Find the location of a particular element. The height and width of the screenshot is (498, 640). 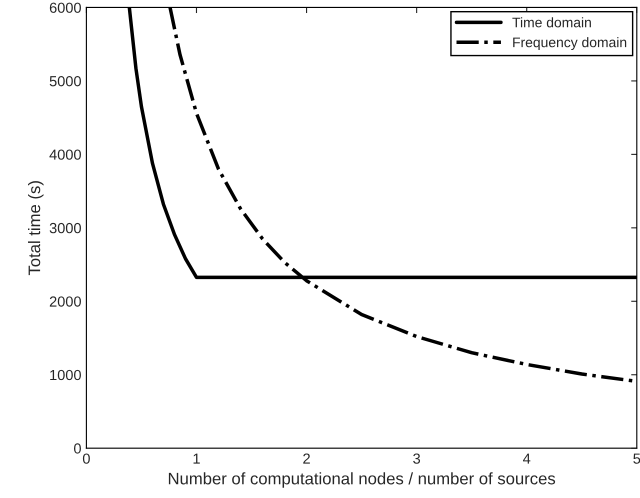

x-tick-label: 5 is located at coordinates (636, 459).